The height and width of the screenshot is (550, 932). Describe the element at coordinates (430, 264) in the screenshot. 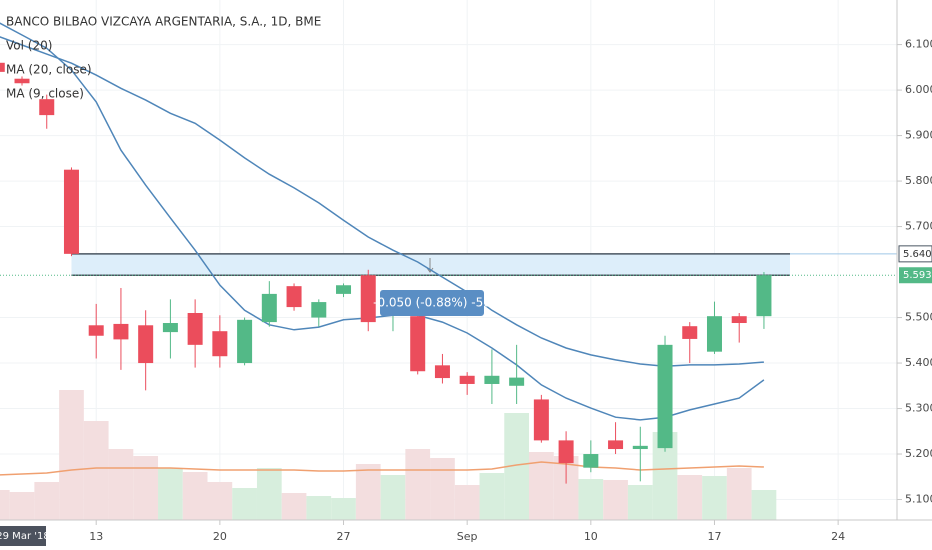

I see `zone-rect` at that location.